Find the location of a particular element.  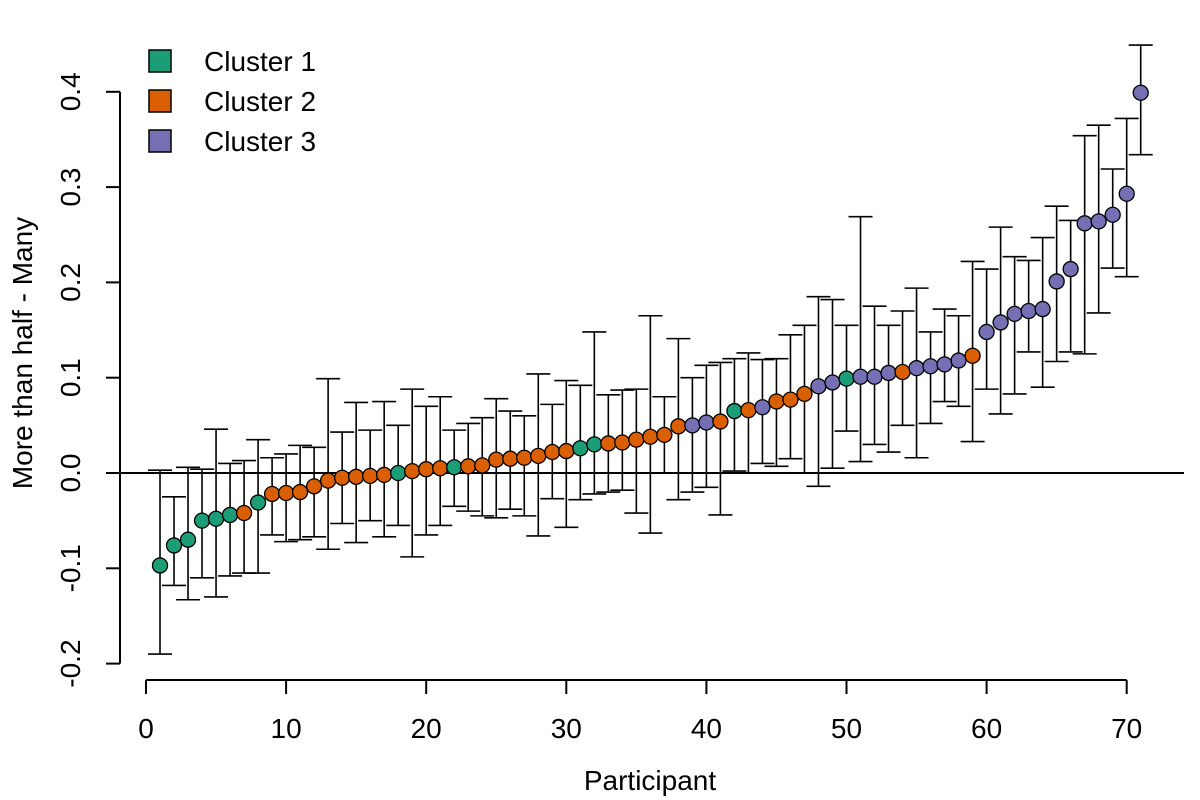

x-tick-label: 60 is located at coordinates (986, 728).